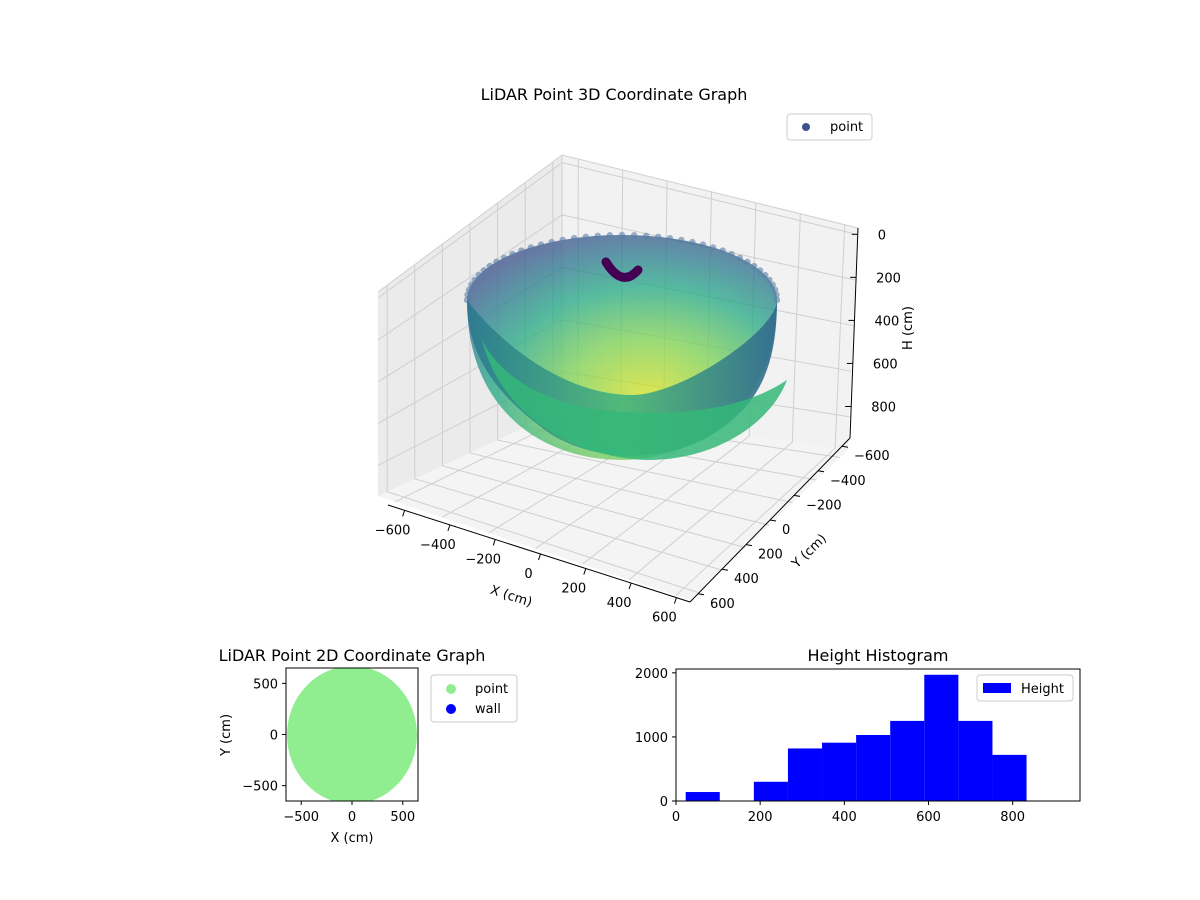 This screenshot has width=1200, height=900. What do you see at coordinates (301, 817) in the screenshot?
I see `x-tick-label-2d: −500` at bounding box center [301, 817].